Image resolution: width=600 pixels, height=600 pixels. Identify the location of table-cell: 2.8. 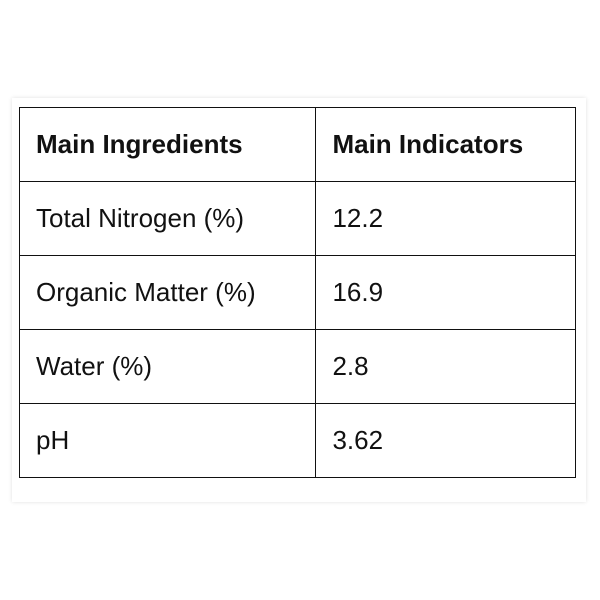
(445, 366).